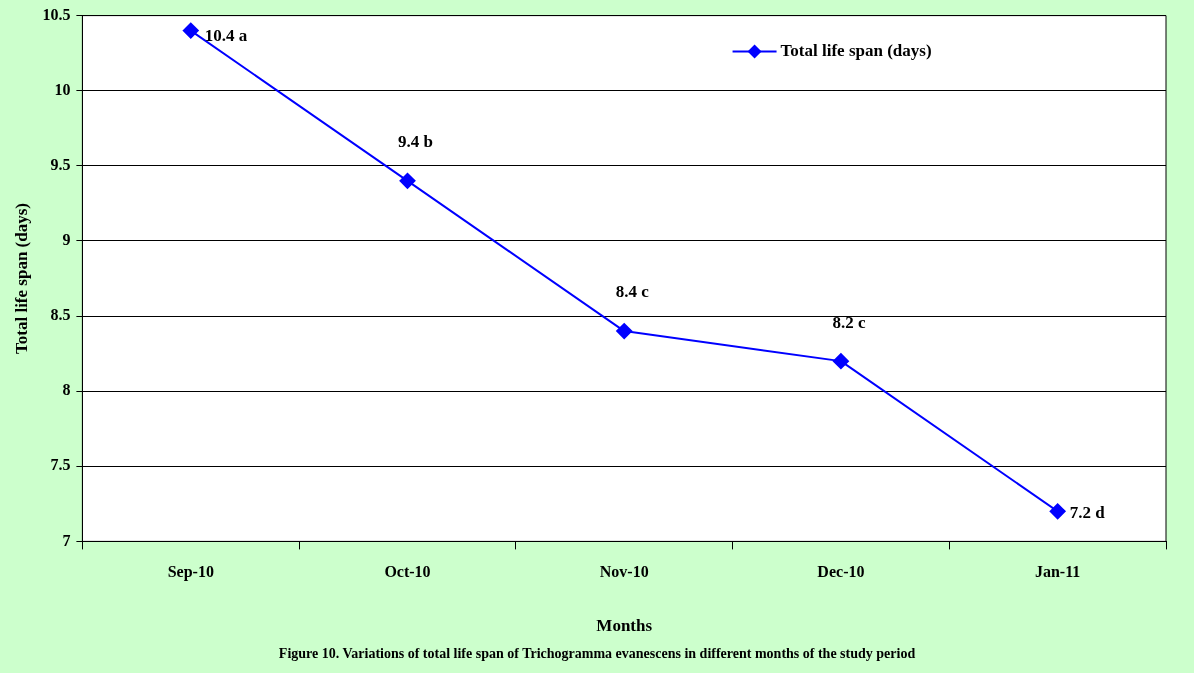 Image resolution: width=1194 pixels, height=673 pixels. I want to click on x-tick-label: Oct-10, so click(407, 572).